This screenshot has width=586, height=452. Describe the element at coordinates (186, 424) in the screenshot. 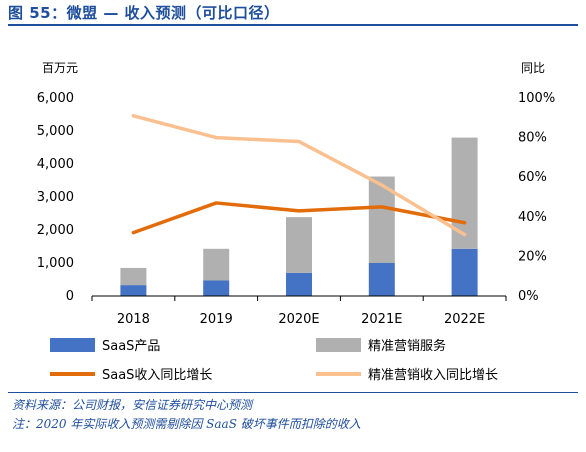

I see `footnote: 注：2020 年实际收入预测需剔除因 SaaS 破坏事件而扣除的收入` at that location.